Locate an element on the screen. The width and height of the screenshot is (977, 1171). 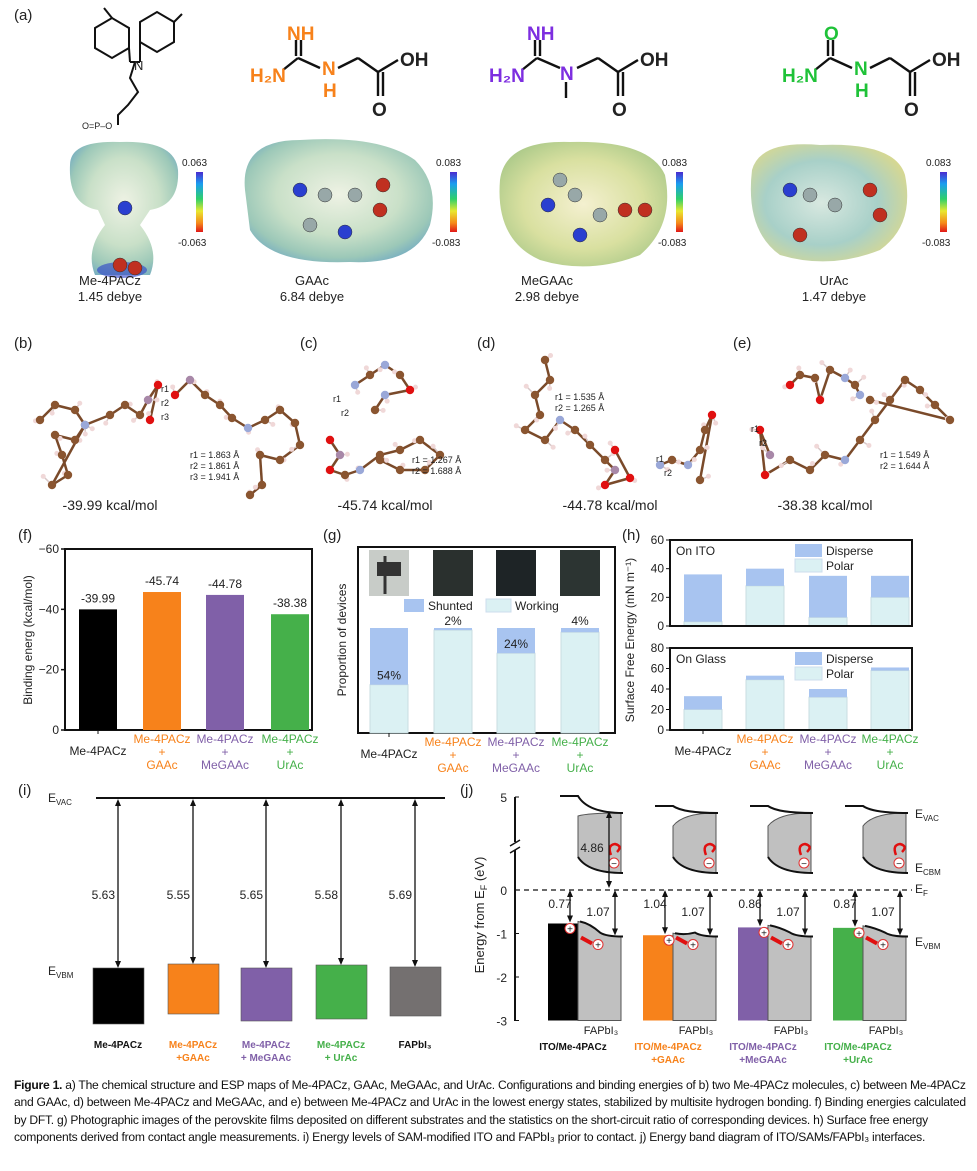
y-tick-label: −60 is located at coordinates (49, 549).